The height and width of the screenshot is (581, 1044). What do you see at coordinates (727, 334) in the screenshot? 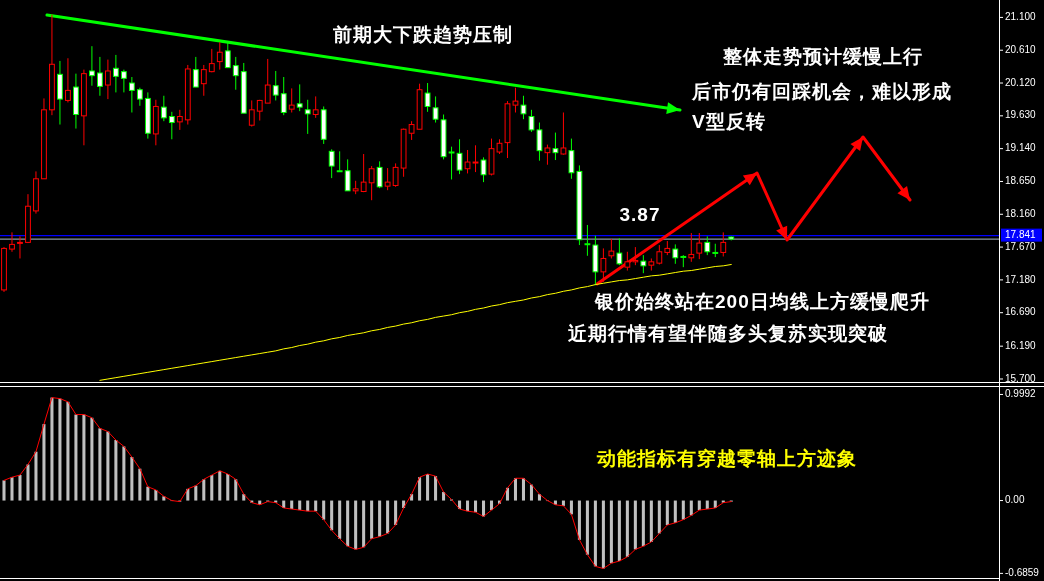
I see `annotation: 近期行情有望伴随多头复苏实现突破` at bounding box center [727, 334].